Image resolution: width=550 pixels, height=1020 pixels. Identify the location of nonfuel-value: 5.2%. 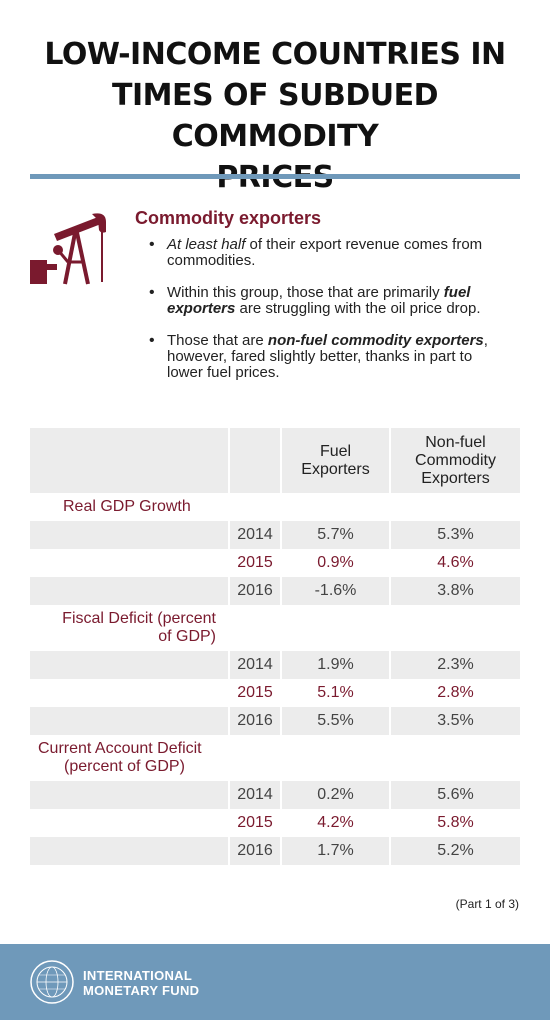
(455, 851).